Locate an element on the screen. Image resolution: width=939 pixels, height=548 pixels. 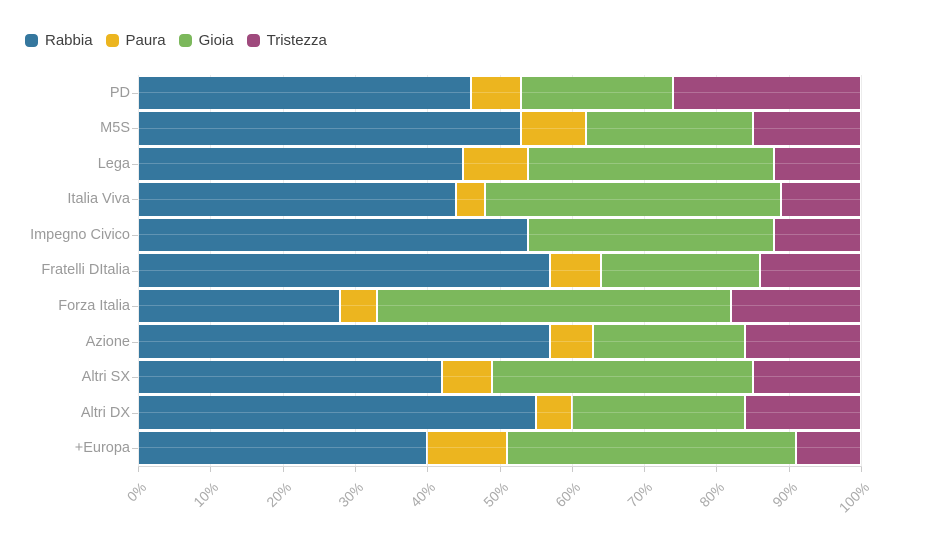
legend-item-tristezza: Tristezza is located at coordinates (286, 40).